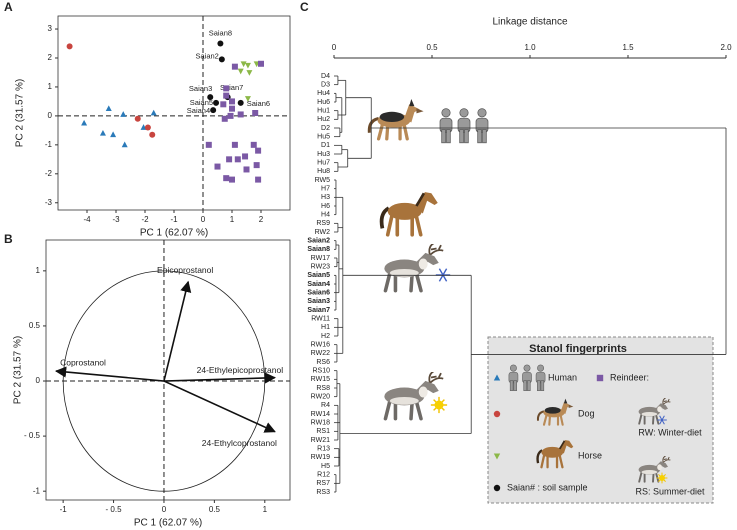  Describe the element at coordinates (50, 28) in the screenshot. I see `y-tick-label: 3` at that location.